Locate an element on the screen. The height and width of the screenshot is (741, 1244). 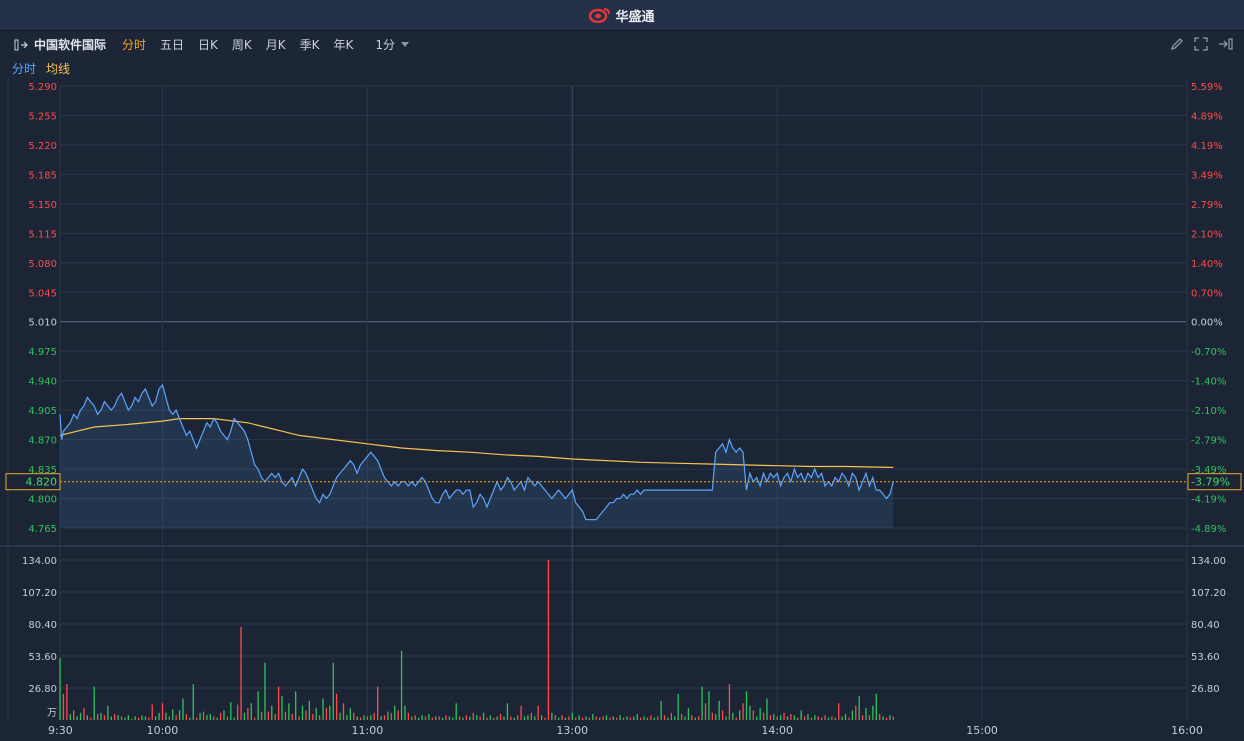
indicator-legend: 分时 均线 is located at coordinates (622, 68).